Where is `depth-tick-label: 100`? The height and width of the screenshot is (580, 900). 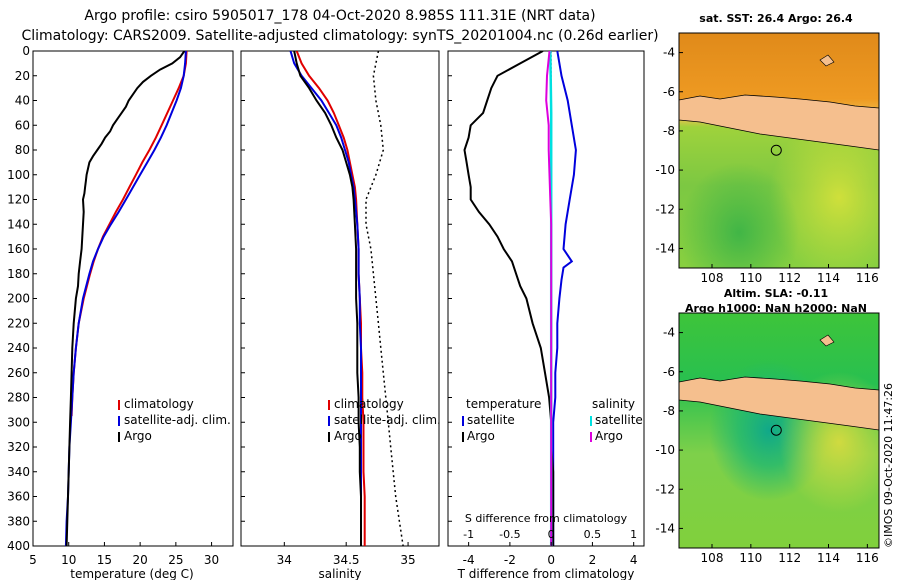
depth-tick-label: 100 is located at coordinates (18, 175).